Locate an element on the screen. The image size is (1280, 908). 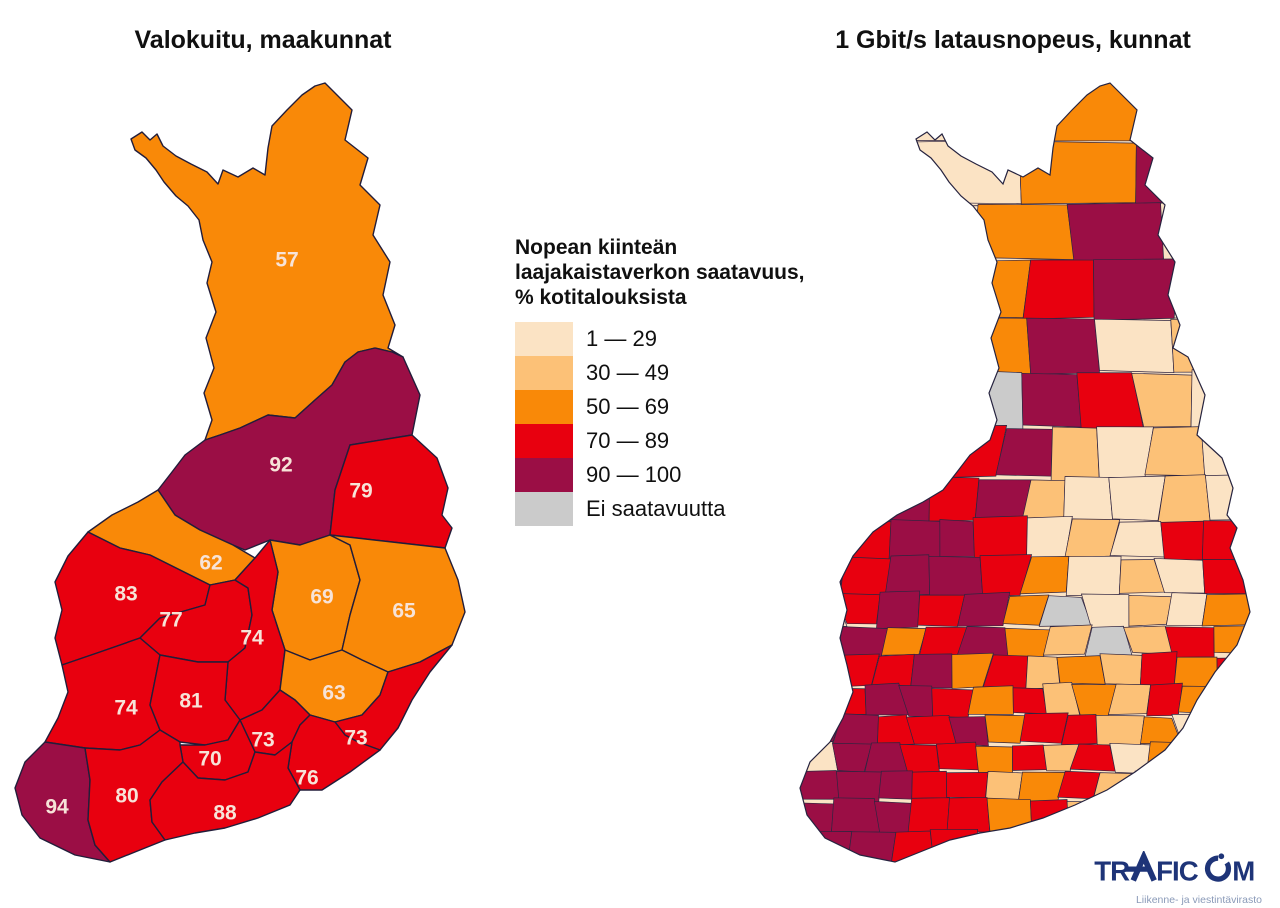
legend-row: 70 — 89 is located at coordinates (705, 441).